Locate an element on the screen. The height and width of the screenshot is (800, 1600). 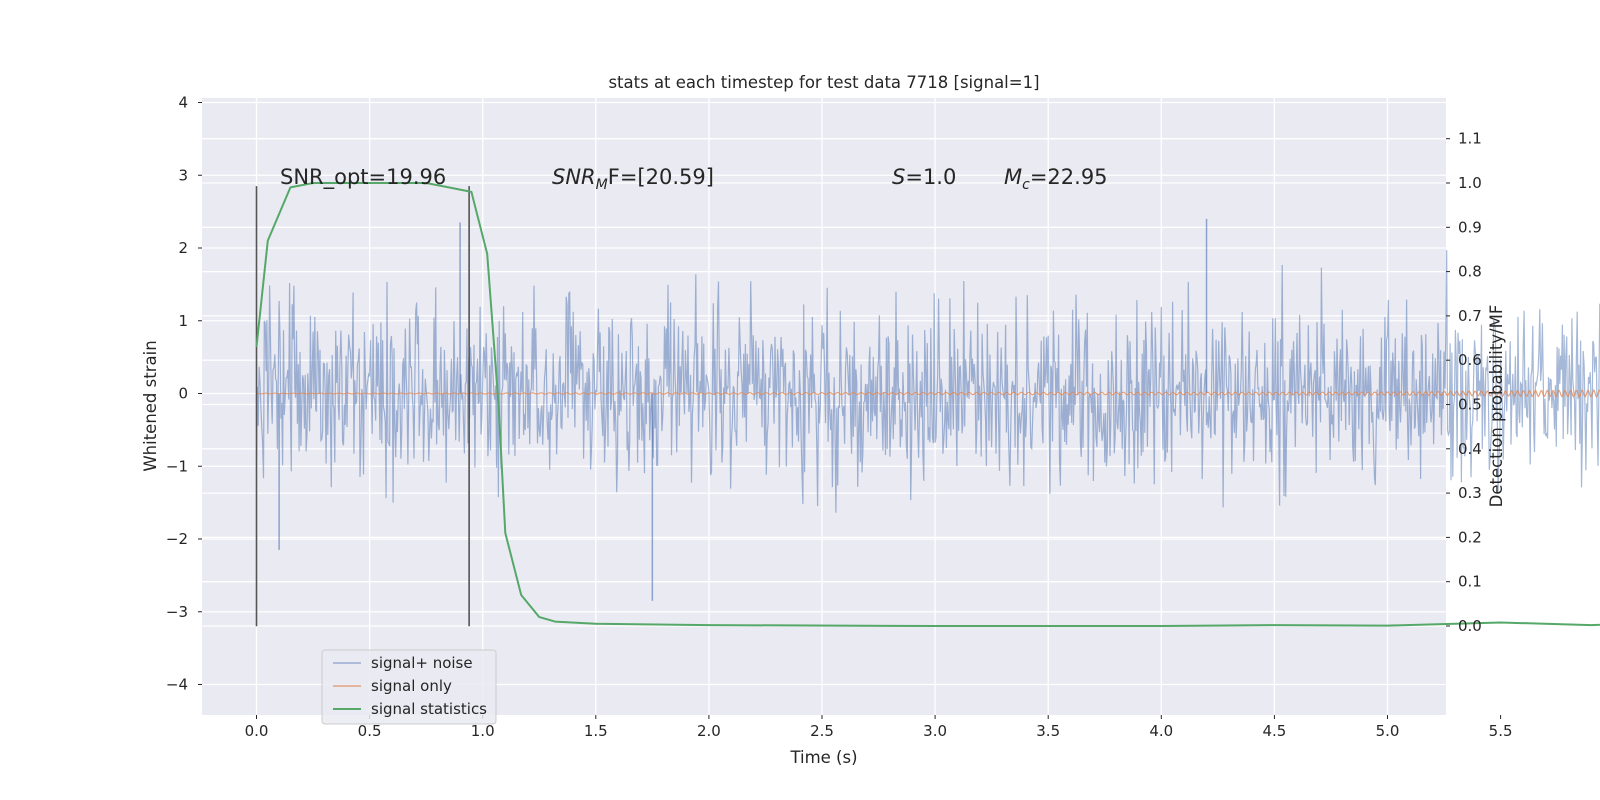
y2-tick-label-2: 0.9 is located at coordinates (1470, 227).